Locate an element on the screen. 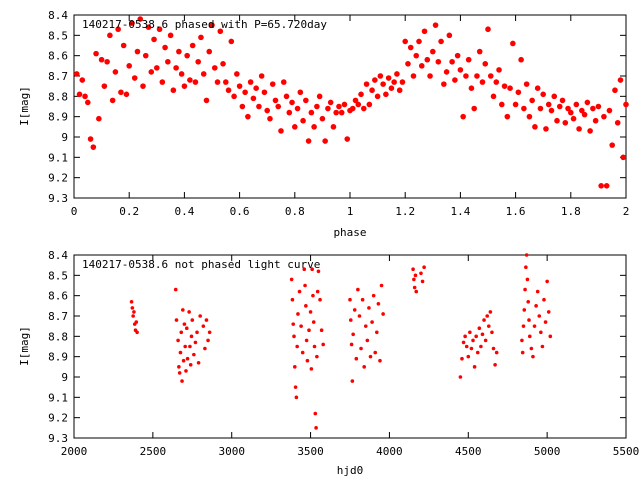 This screenshot has height=480, width=640. phased-x-axis-label: phase is located at coordinates (349, 232).